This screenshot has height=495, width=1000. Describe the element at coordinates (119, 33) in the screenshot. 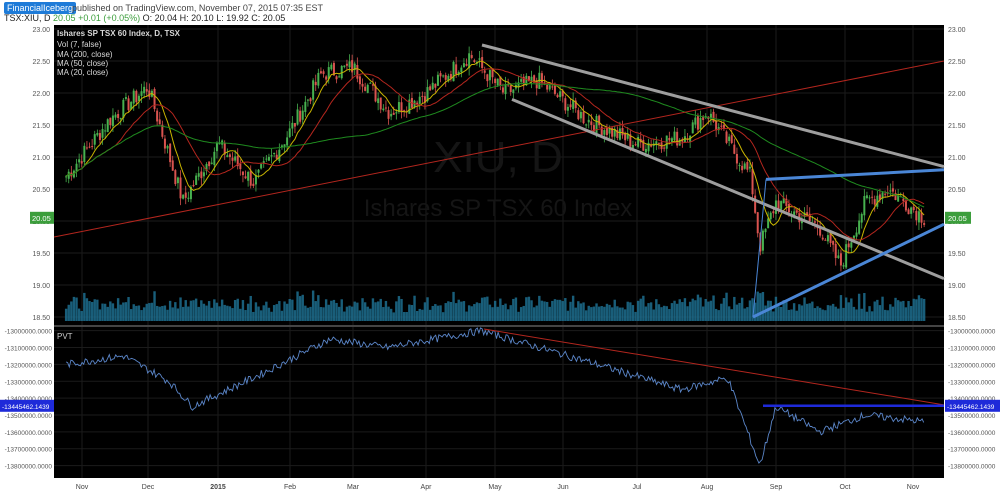

I see `legend-title: Ishares SP TSX 60 Index, D, TSX` at that location.